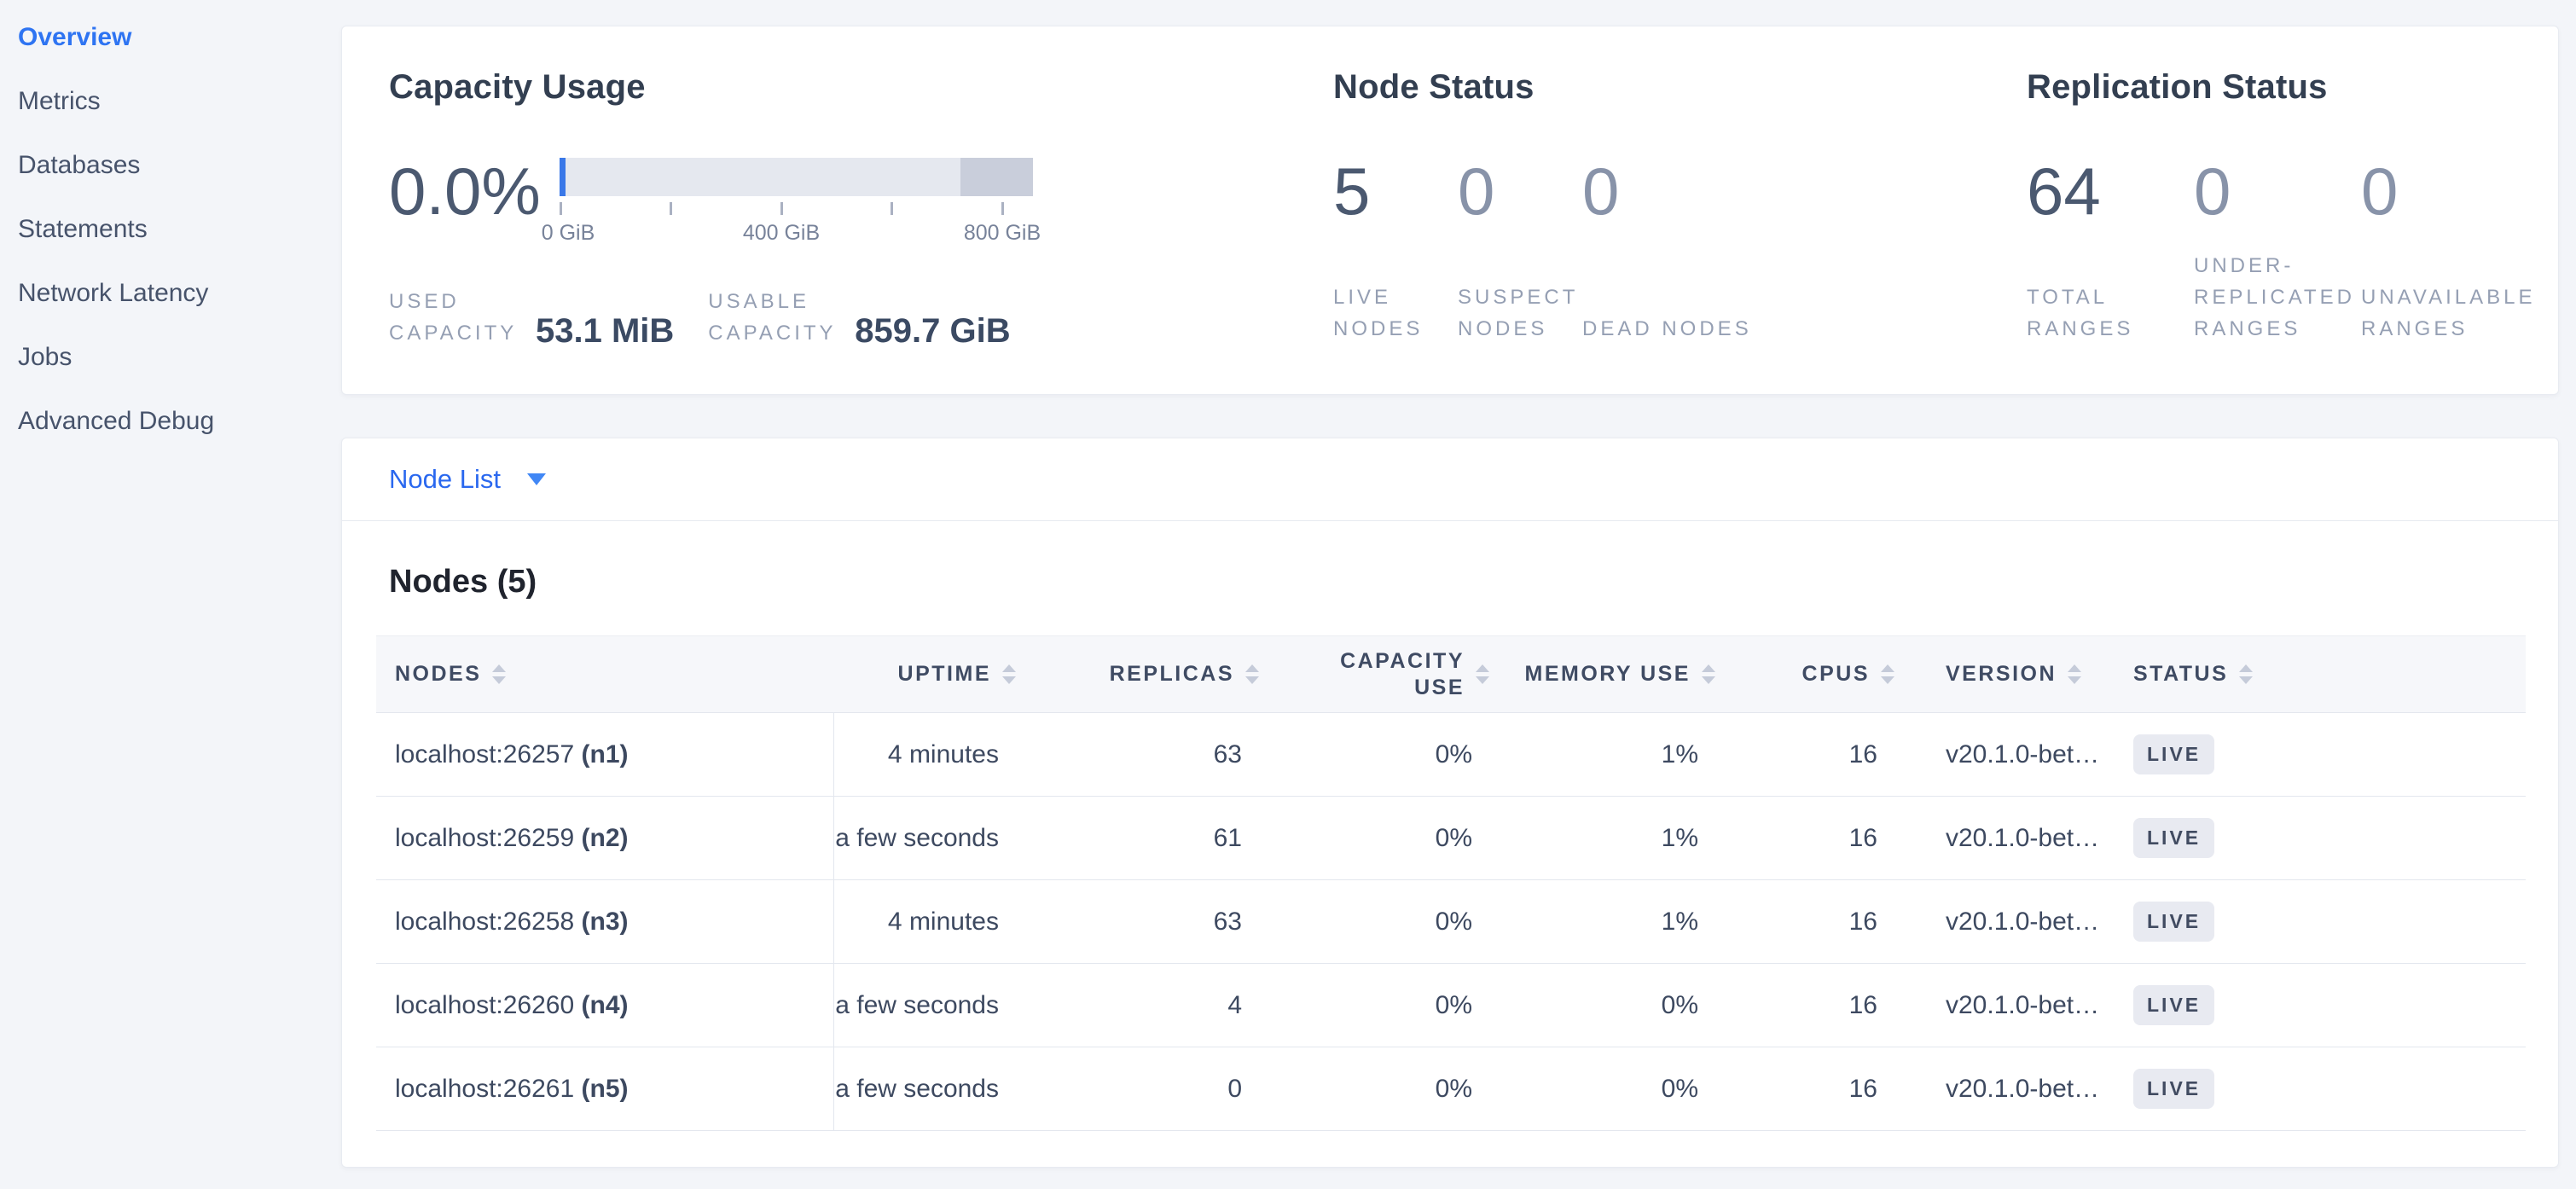 The height and width of the screenshot is (1189, 2576). What do you see at coordinates (1434, 87) in the screenshot?
I see `node-status-title: Node Status` at bounding box center [1434, 87].